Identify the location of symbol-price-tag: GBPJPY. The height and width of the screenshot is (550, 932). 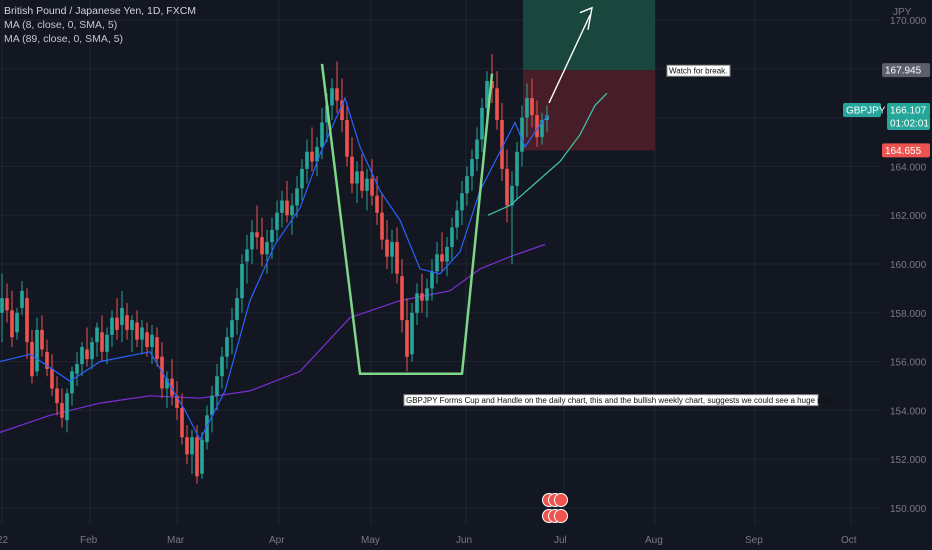
(866, 110).